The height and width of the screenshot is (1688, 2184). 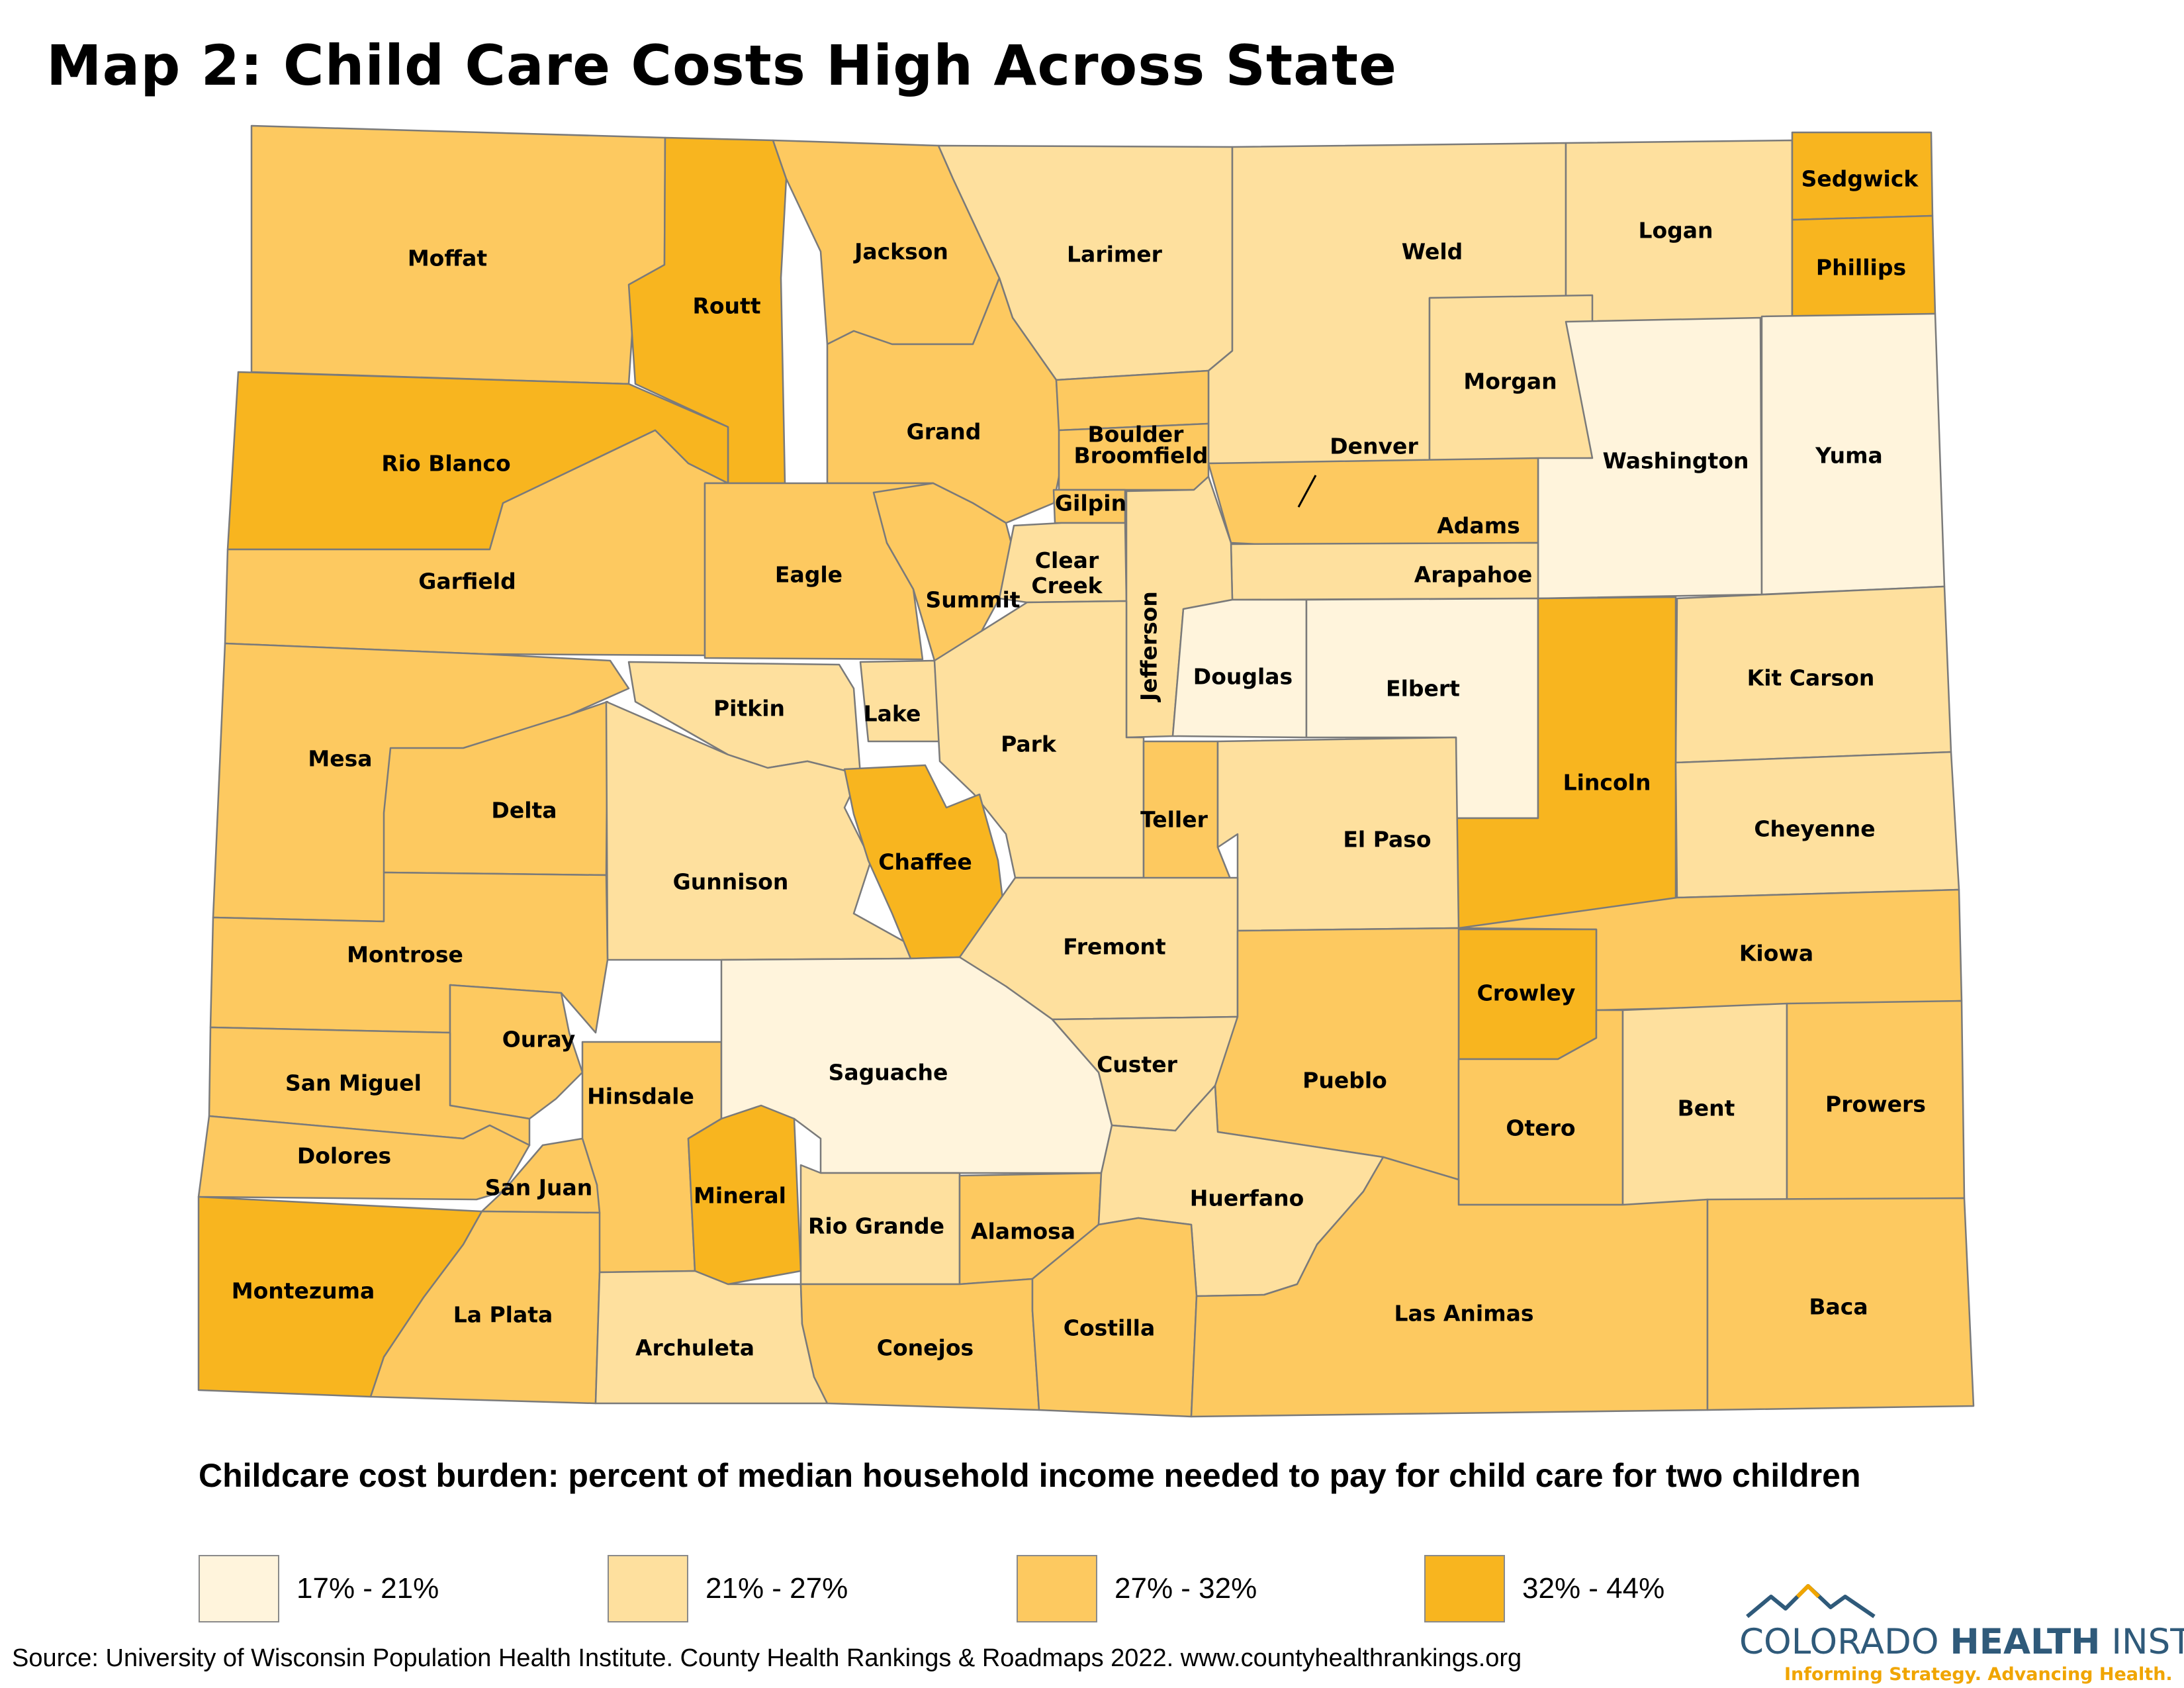 I want to click on legend-item-bin-3: 27% - 32%, so click(x=1137, y=1588).